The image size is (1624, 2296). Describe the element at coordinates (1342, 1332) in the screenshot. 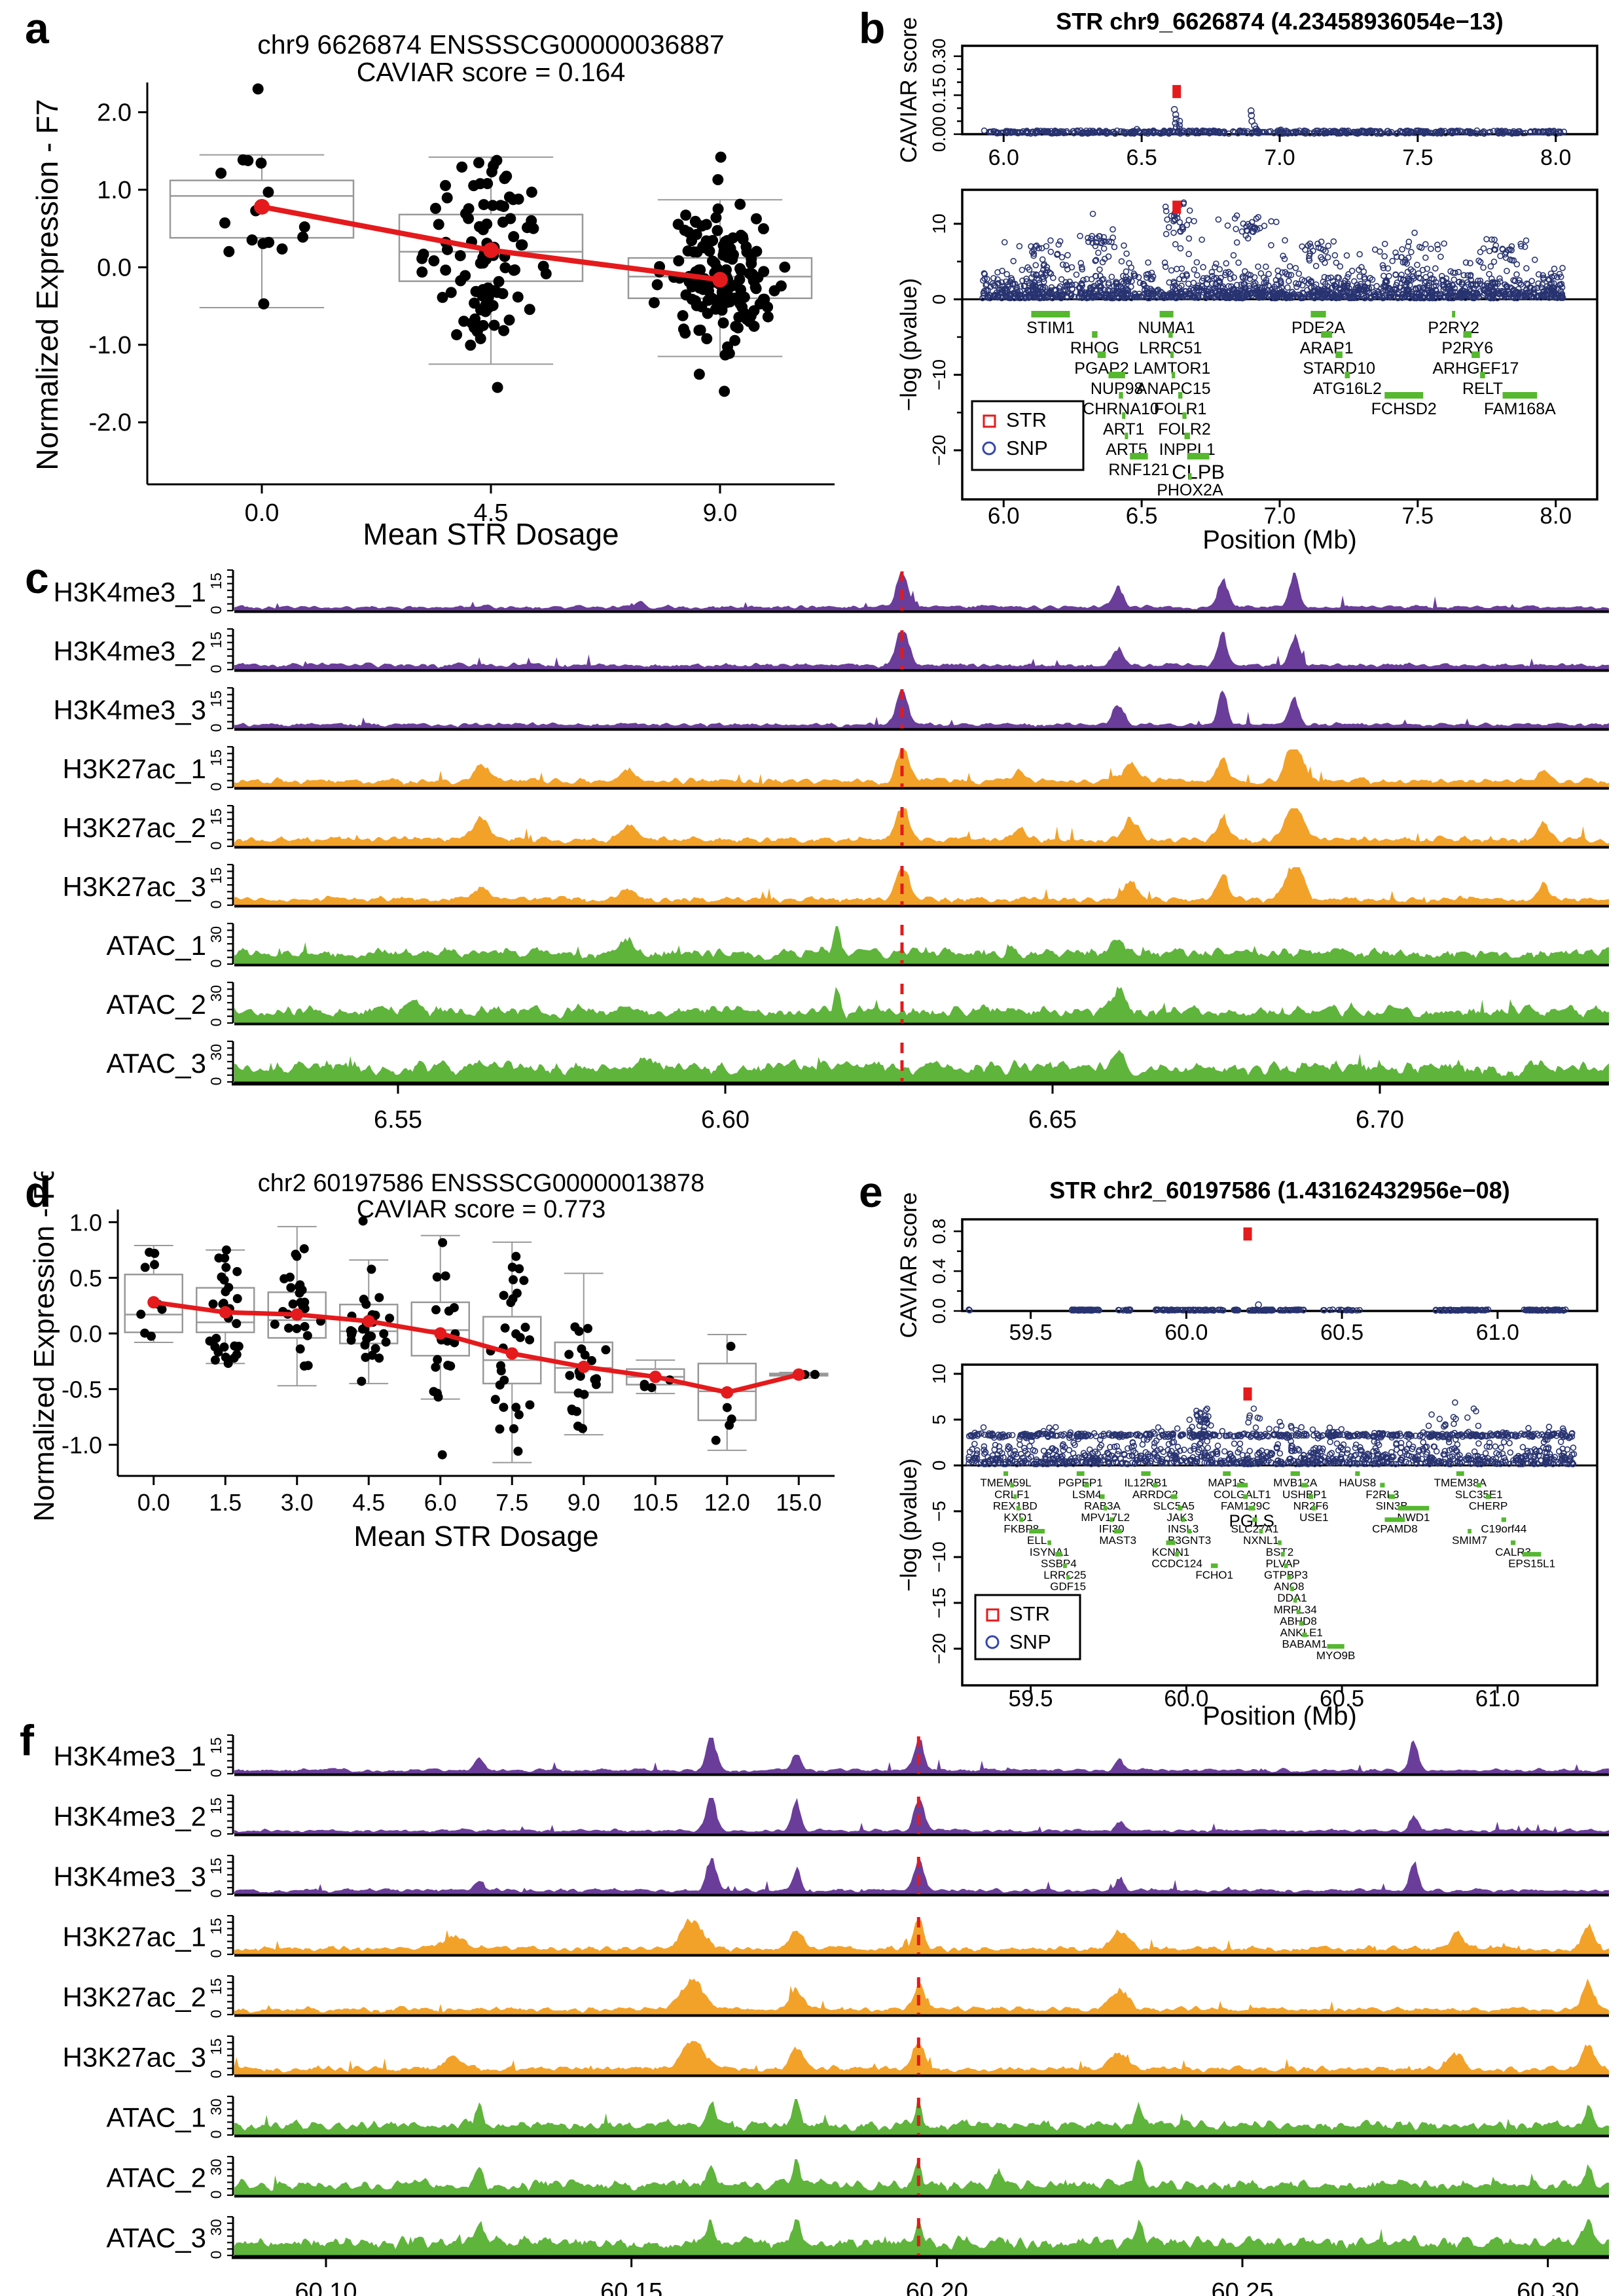

I see `svg-text: 60.5` at that location.